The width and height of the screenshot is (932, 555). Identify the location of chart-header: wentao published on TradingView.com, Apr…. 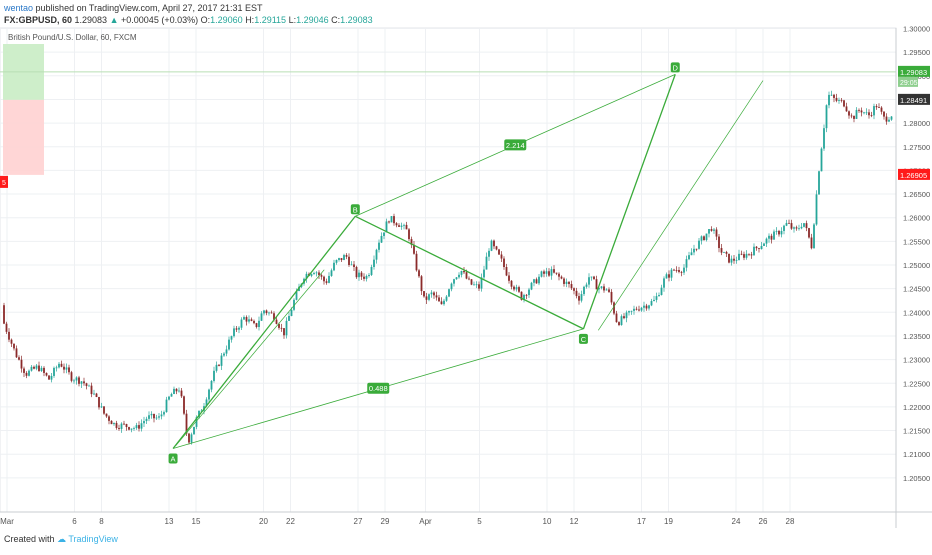
(466, 14).